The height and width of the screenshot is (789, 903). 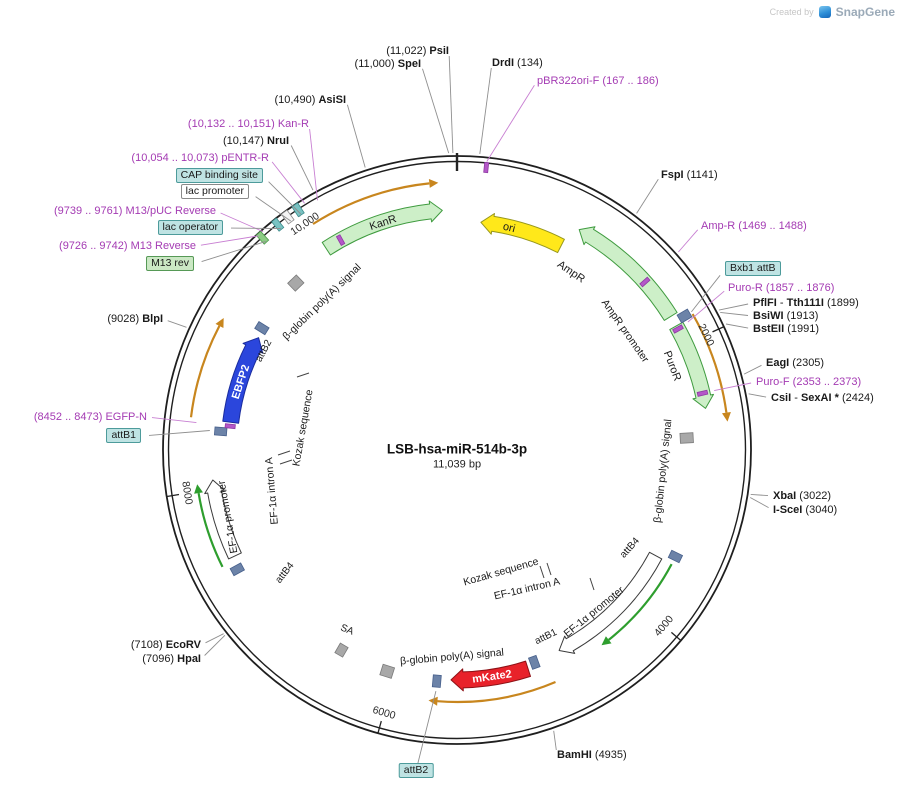 What do you see at coordinates (598, 81) in the screenshot?
I see `callout-pbr322ori-f: pBR322ori-F (167 .. 186)` at bounding box center [598, 81].